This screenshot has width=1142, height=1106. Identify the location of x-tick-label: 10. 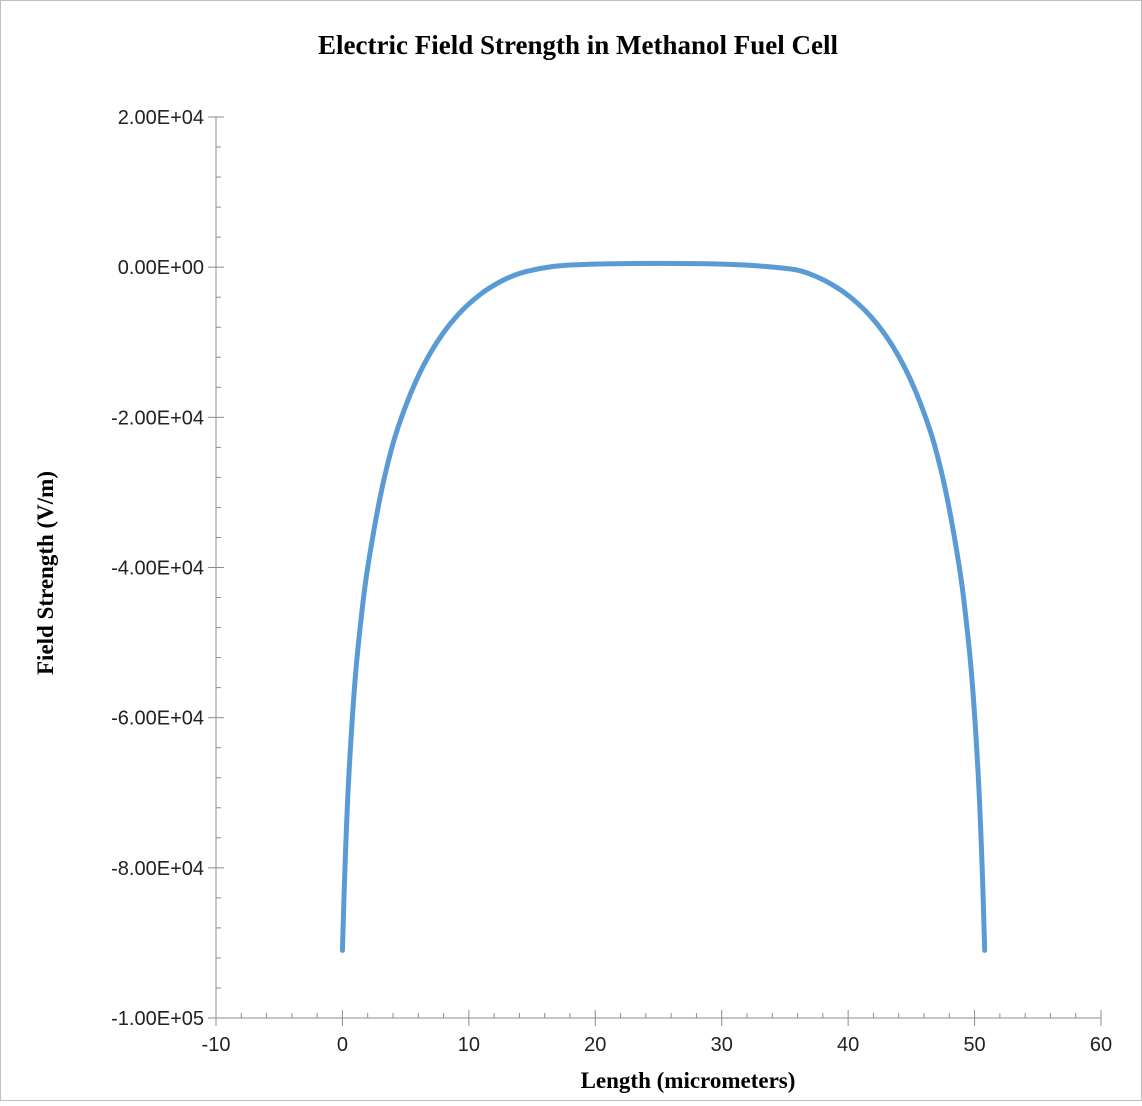
(469, 1045).